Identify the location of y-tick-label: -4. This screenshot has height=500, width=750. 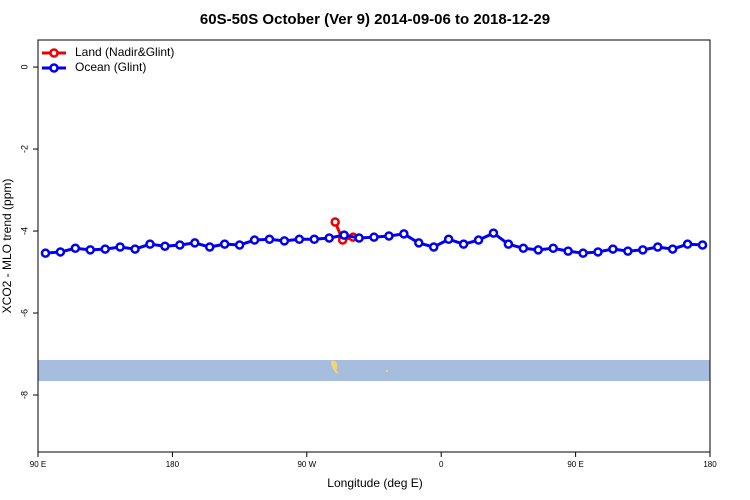
(24, 231).